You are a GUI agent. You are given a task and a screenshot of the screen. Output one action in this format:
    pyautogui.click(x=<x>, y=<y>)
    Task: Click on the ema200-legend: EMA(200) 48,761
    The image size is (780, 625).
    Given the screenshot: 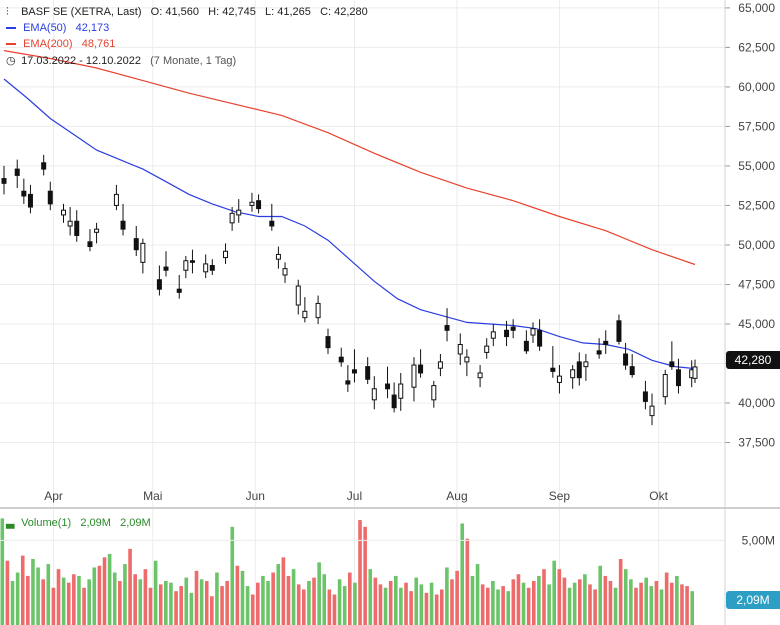 What is the action you would take?
    pyautogui.click(x=60, y=44)
    